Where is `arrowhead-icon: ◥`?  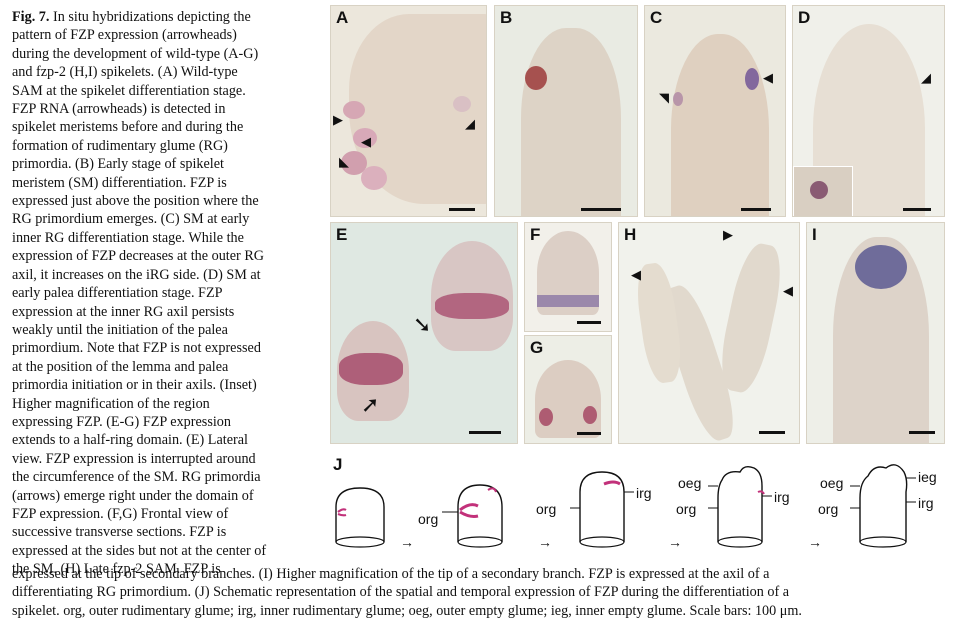
arrowhead-icon: ◥ is located at coordinates (664, 98).